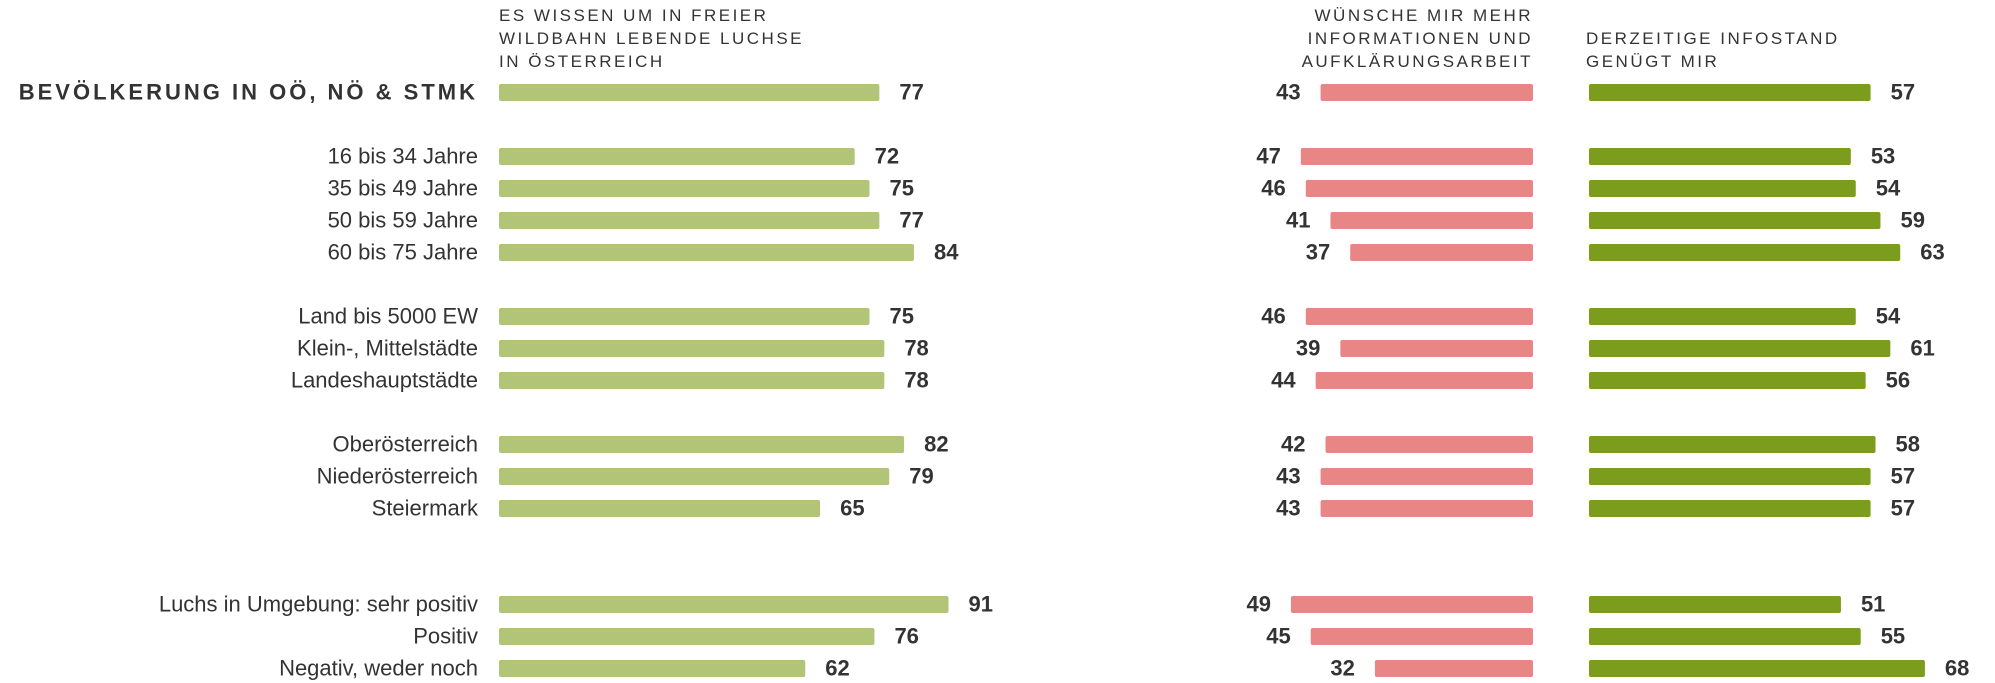 The height and width of the screenshot is (683, 1995). Describe the element at coordinates (1318, 251) in the screenshot. I see `value-label: 37` at that location.